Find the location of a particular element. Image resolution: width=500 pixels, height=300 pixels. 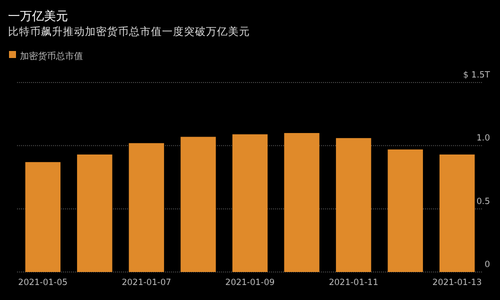

x-tick-label: 2021-01-05 is located at coordinates (43, 283).